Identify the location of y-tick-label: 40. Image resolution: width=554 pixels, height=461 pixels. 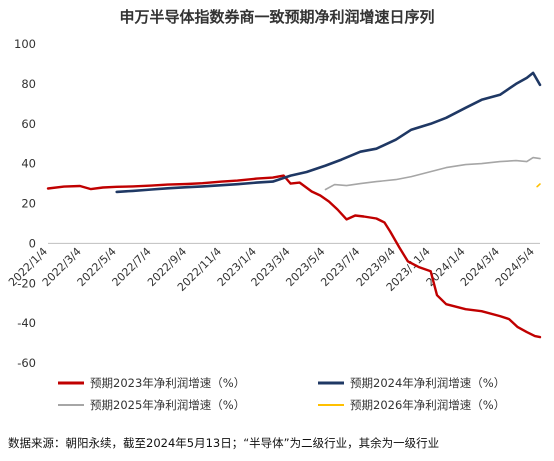
(28, 164).